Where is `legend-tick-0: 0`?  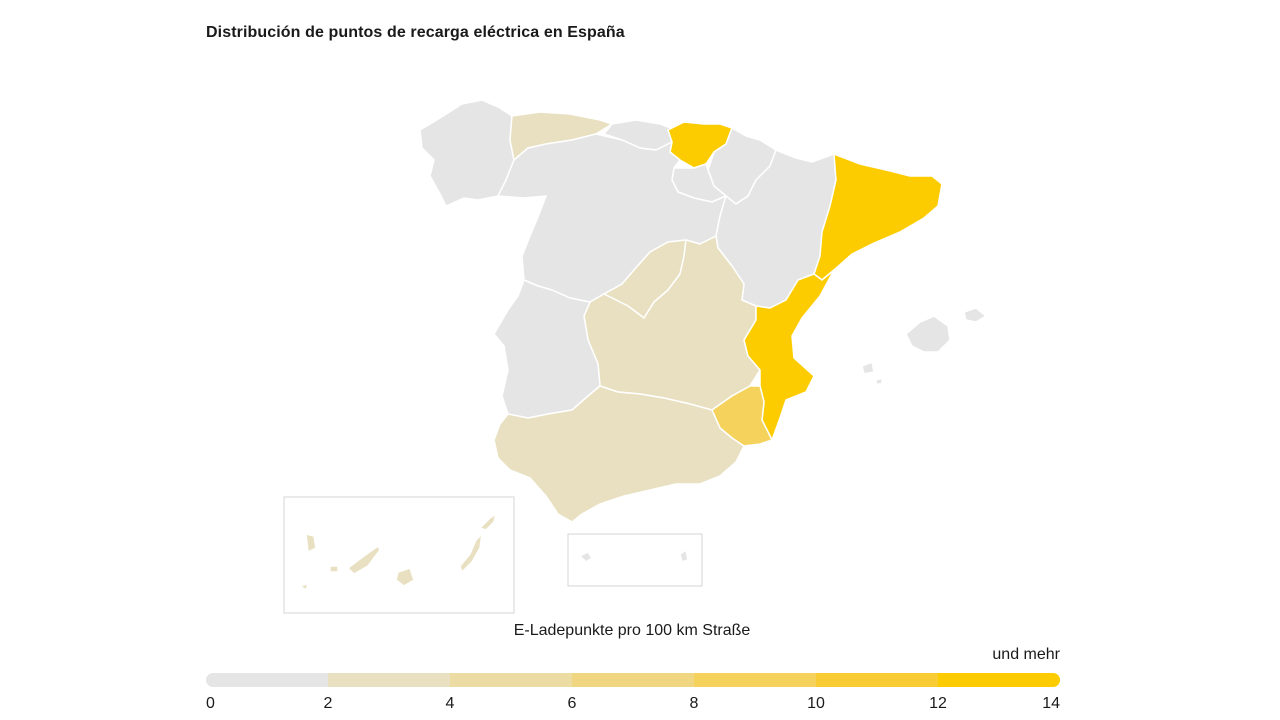 legend-tick-0: 0 is located at coordinates (210, 703).